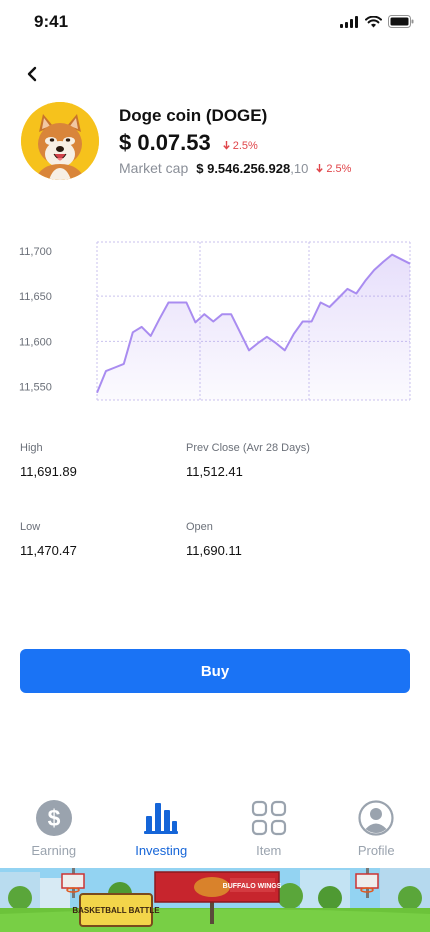  I want to click on buy-button: Buy, so click(215, 671).